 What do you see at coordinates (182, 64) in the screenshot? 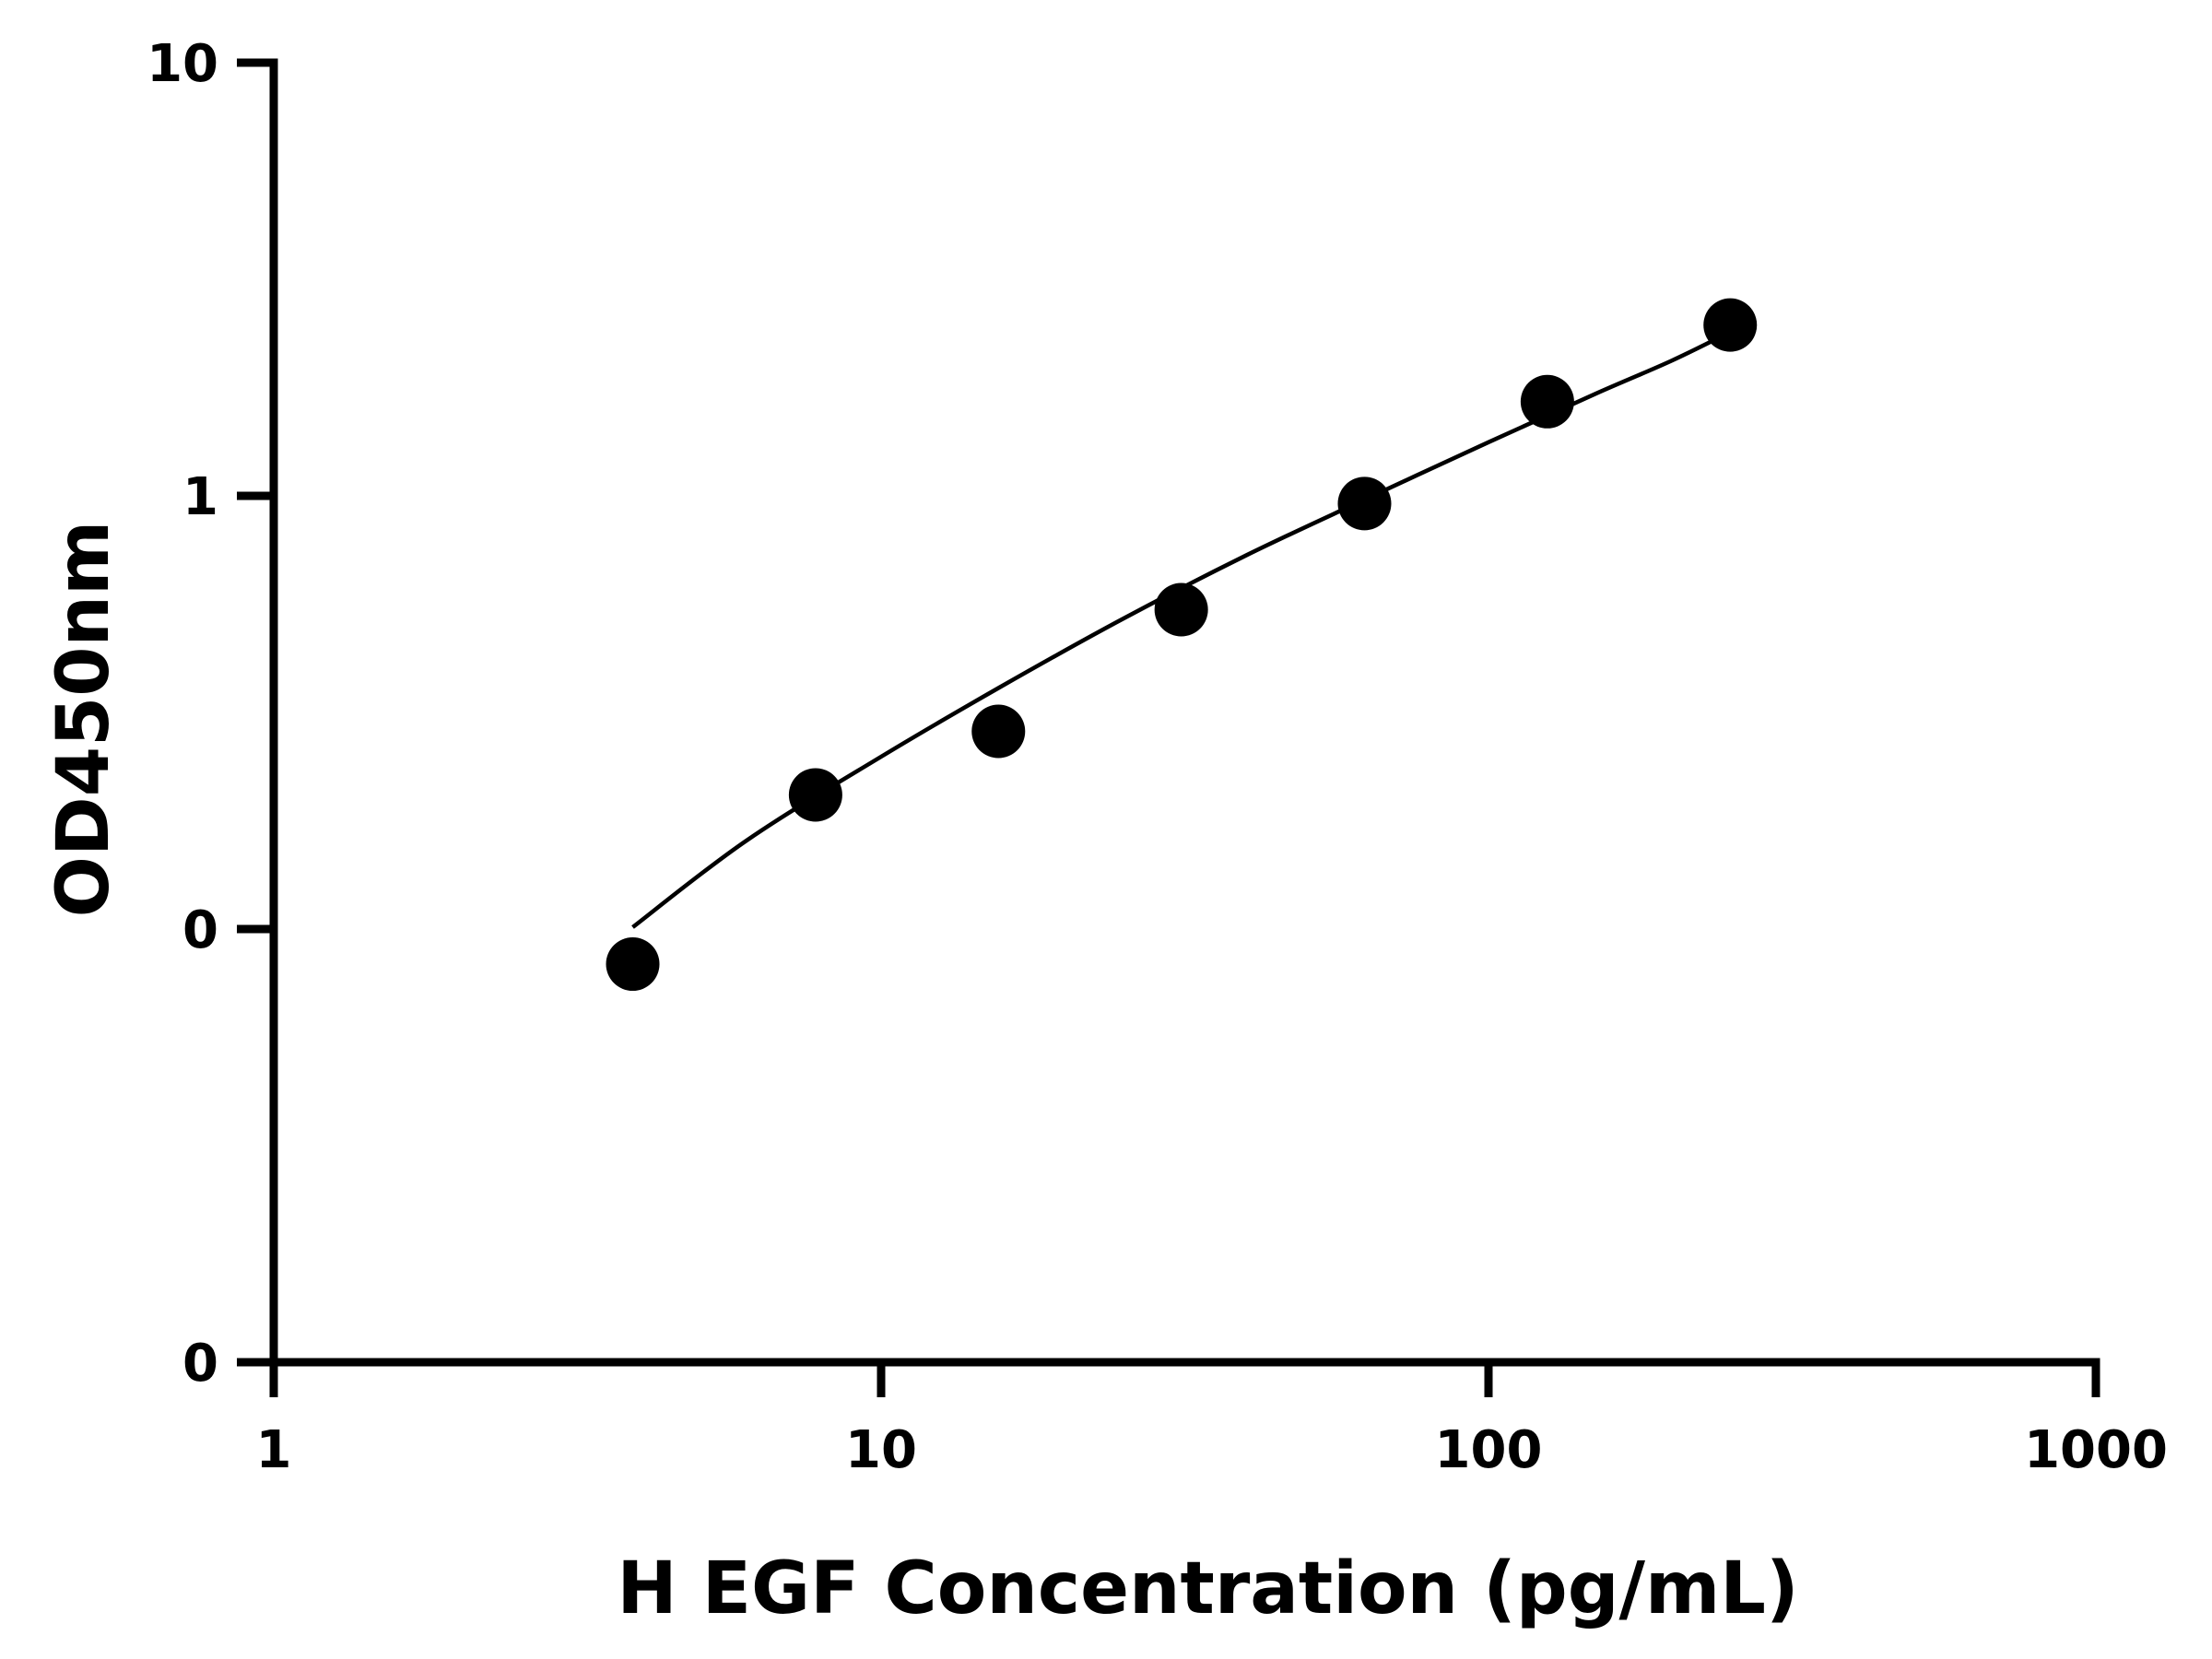
I see `y-tick-label: 10` at bounding box center [182, 64].